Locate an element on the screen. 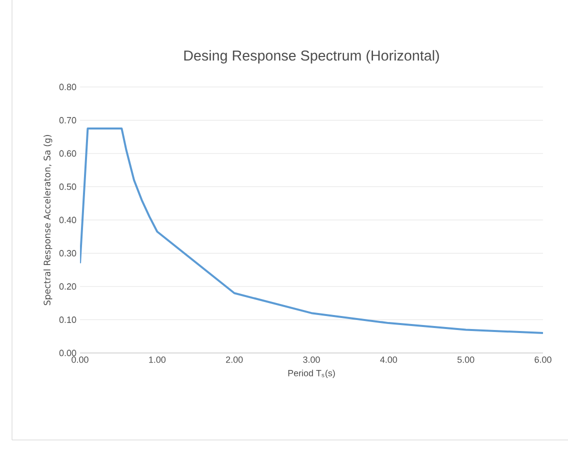 This screenshot has height=452, width=568. y-axis-title: Spectral Response Acceleraton, Sa (g) is located at coordinates (48, 220).